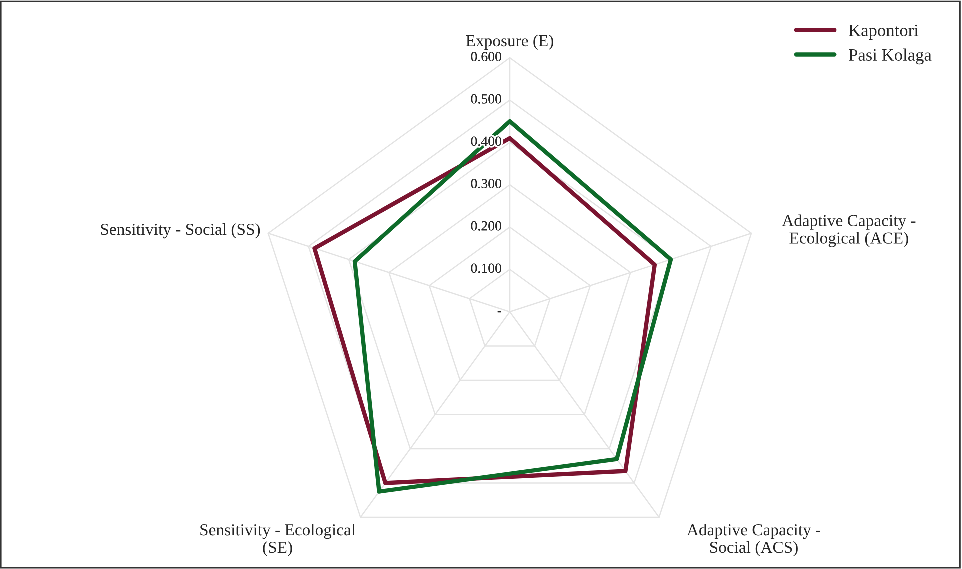 The height and width of the screenshot is (569, 962). What do you see at coordinates (486, 269) in the screenshot?
I see `y-tick-label: 0.100` at bounding box center [486, 269].